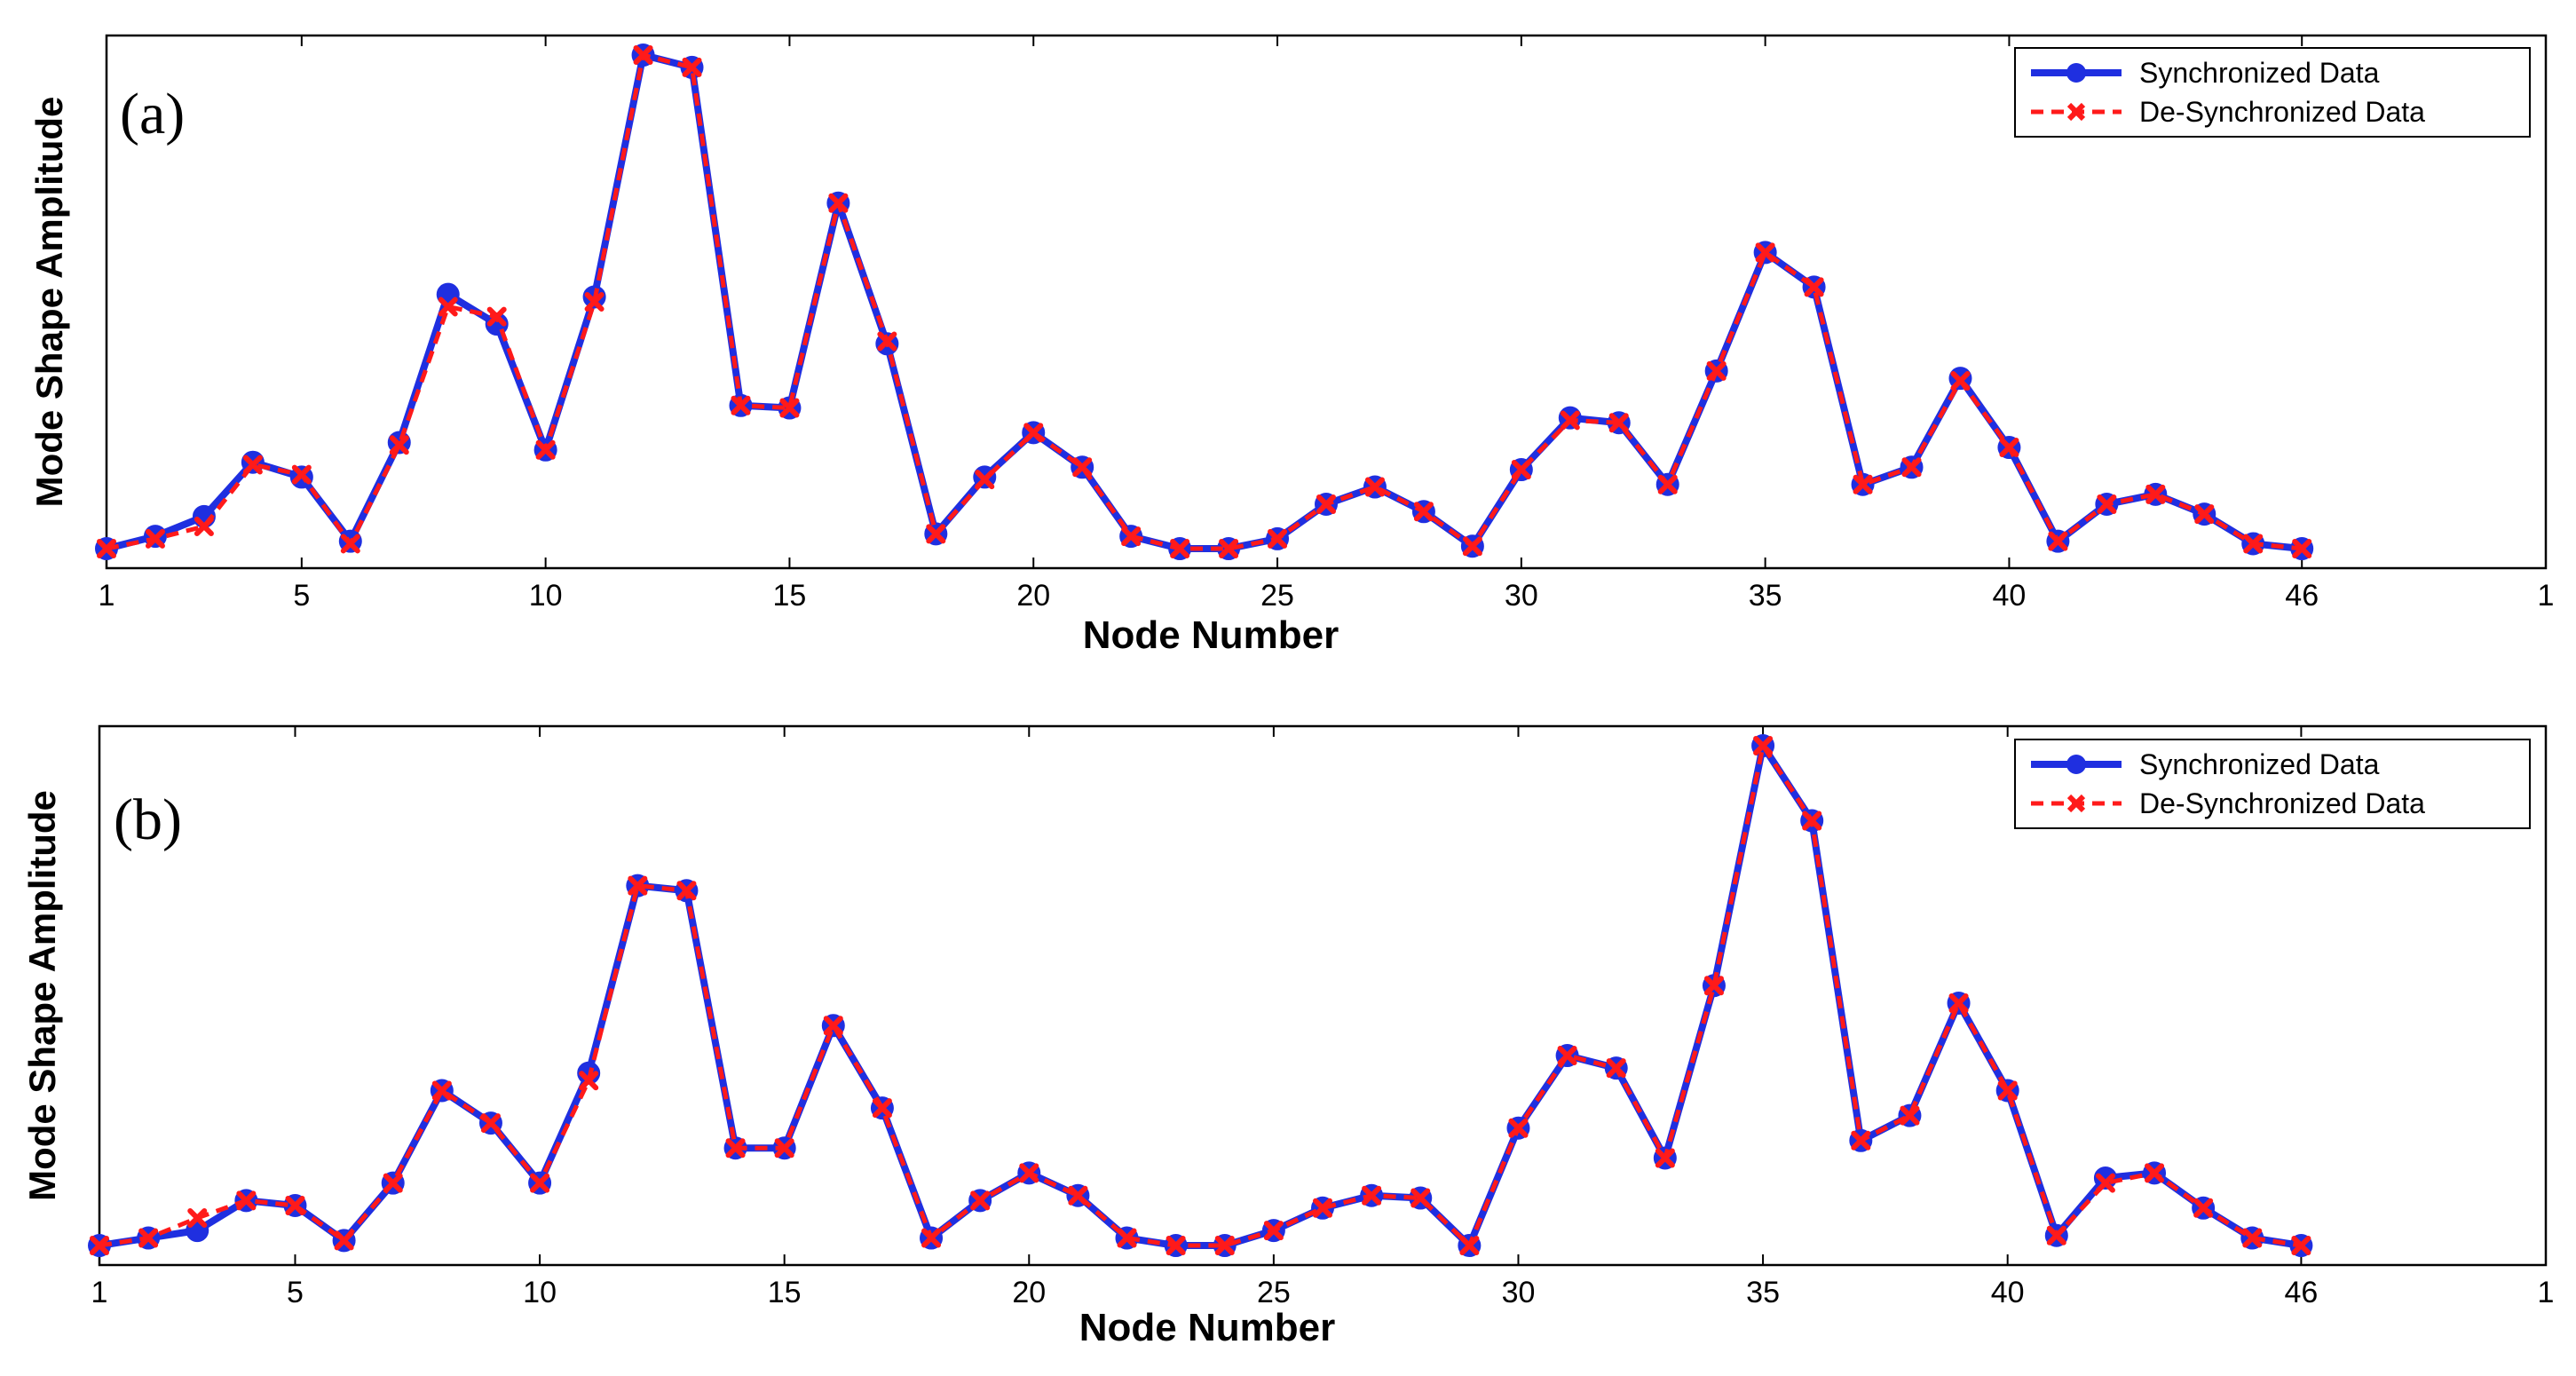 This screenshot has width=2576, height=1376. I want to click on legend-box, so click(2272, 784).